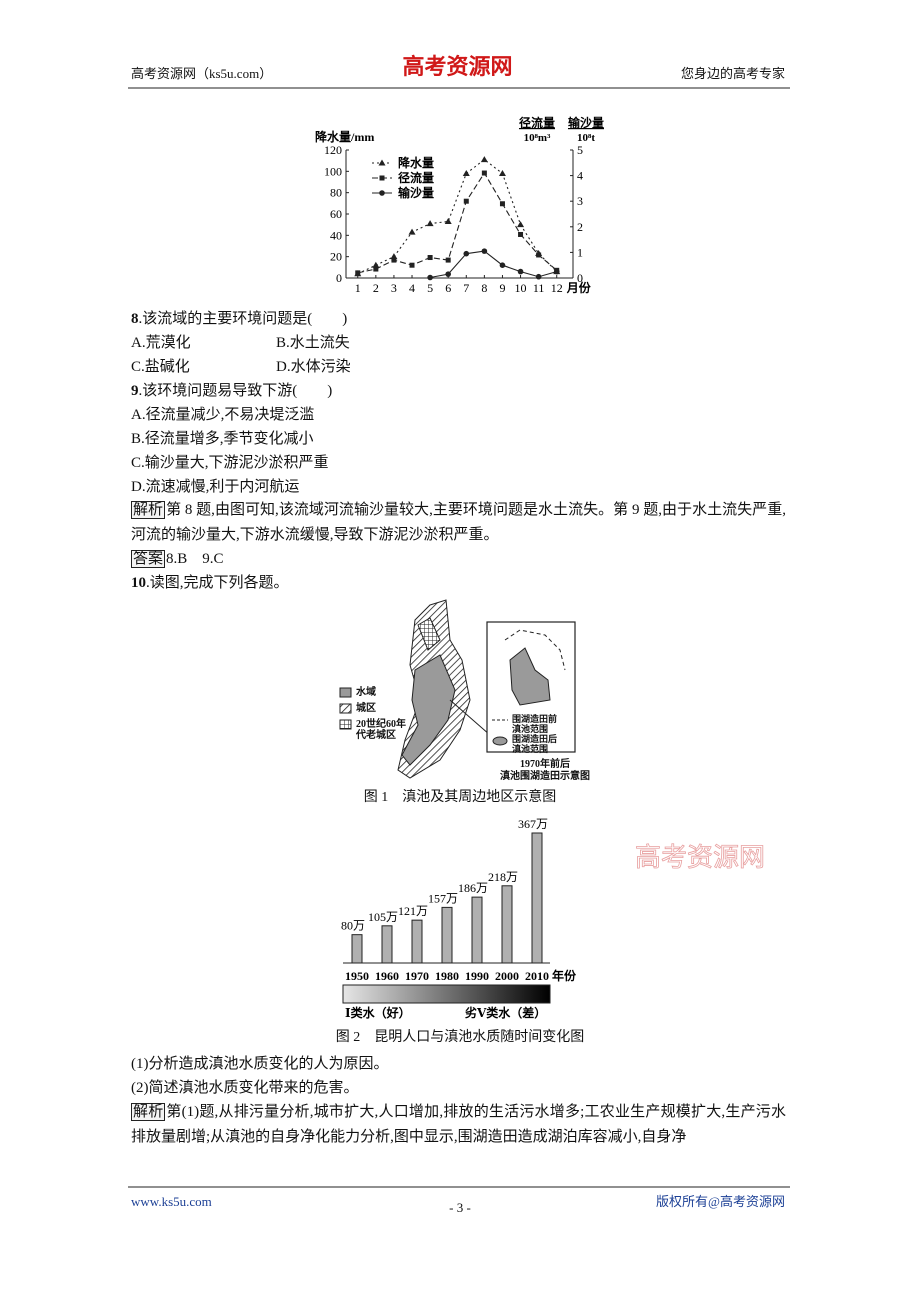 Image resolution: width=920 pixels, height=1302 pixels. What do you see at coordinates (457, 66) in the screenshot?
I see `header-logo: 高考资源网` at bounding box center [457, 66].